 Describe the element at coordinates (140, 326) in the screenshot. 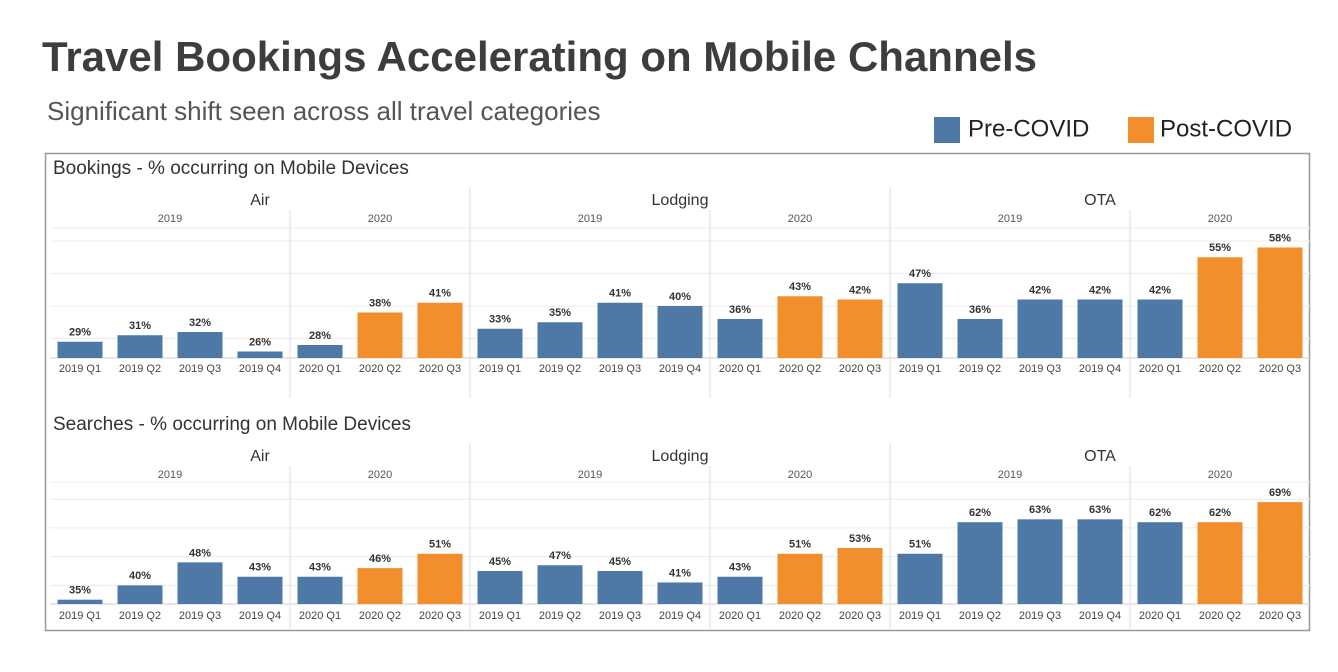

I see `value-label: 31%` at that location.